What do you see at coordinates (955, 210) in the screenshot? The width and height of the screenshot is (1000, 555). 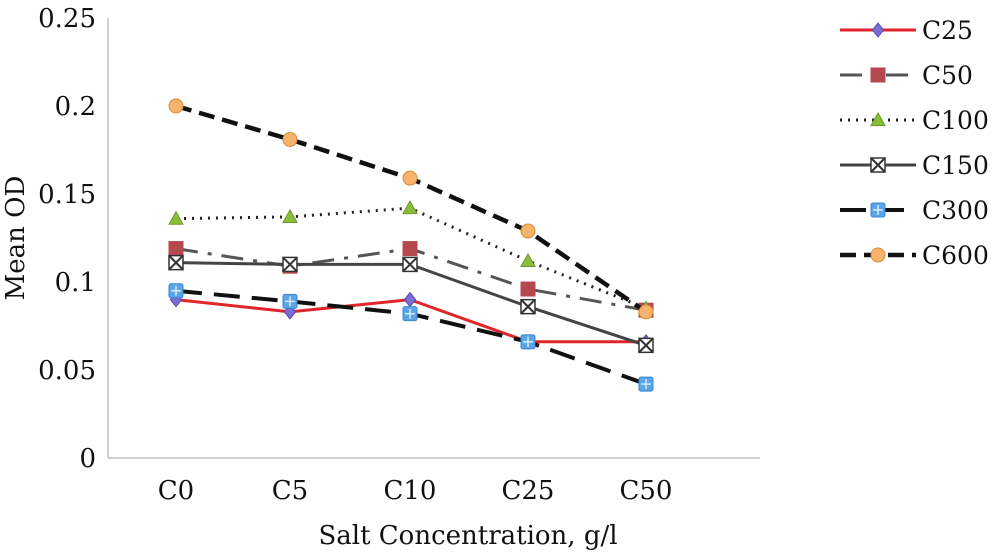 I see `legend-label: C300` at bounding box center [955, 210].